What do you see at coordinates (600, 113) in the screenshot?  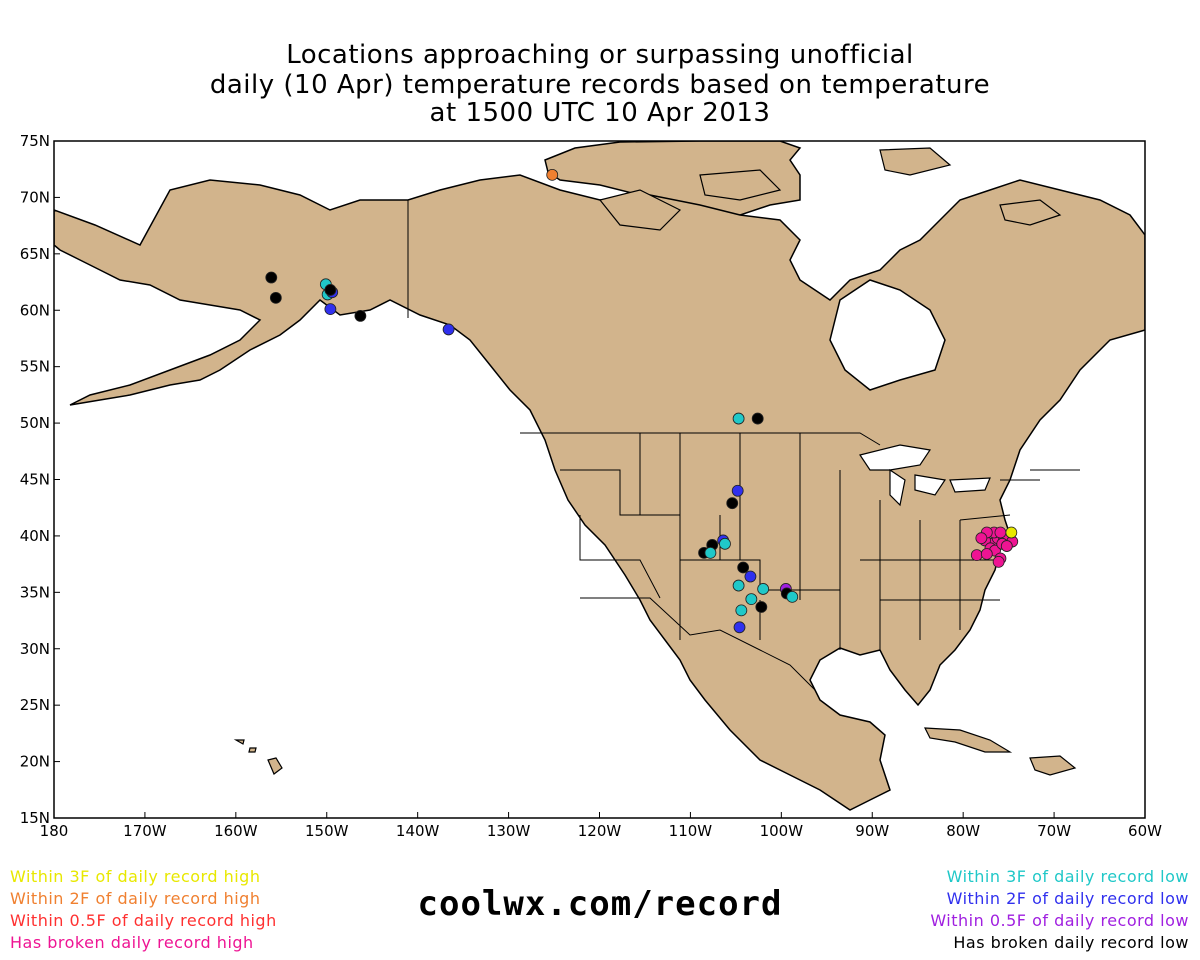 I see `title-line-3: at 1500 UTC 10 Apr 2013` at bounding box center [600, 113].